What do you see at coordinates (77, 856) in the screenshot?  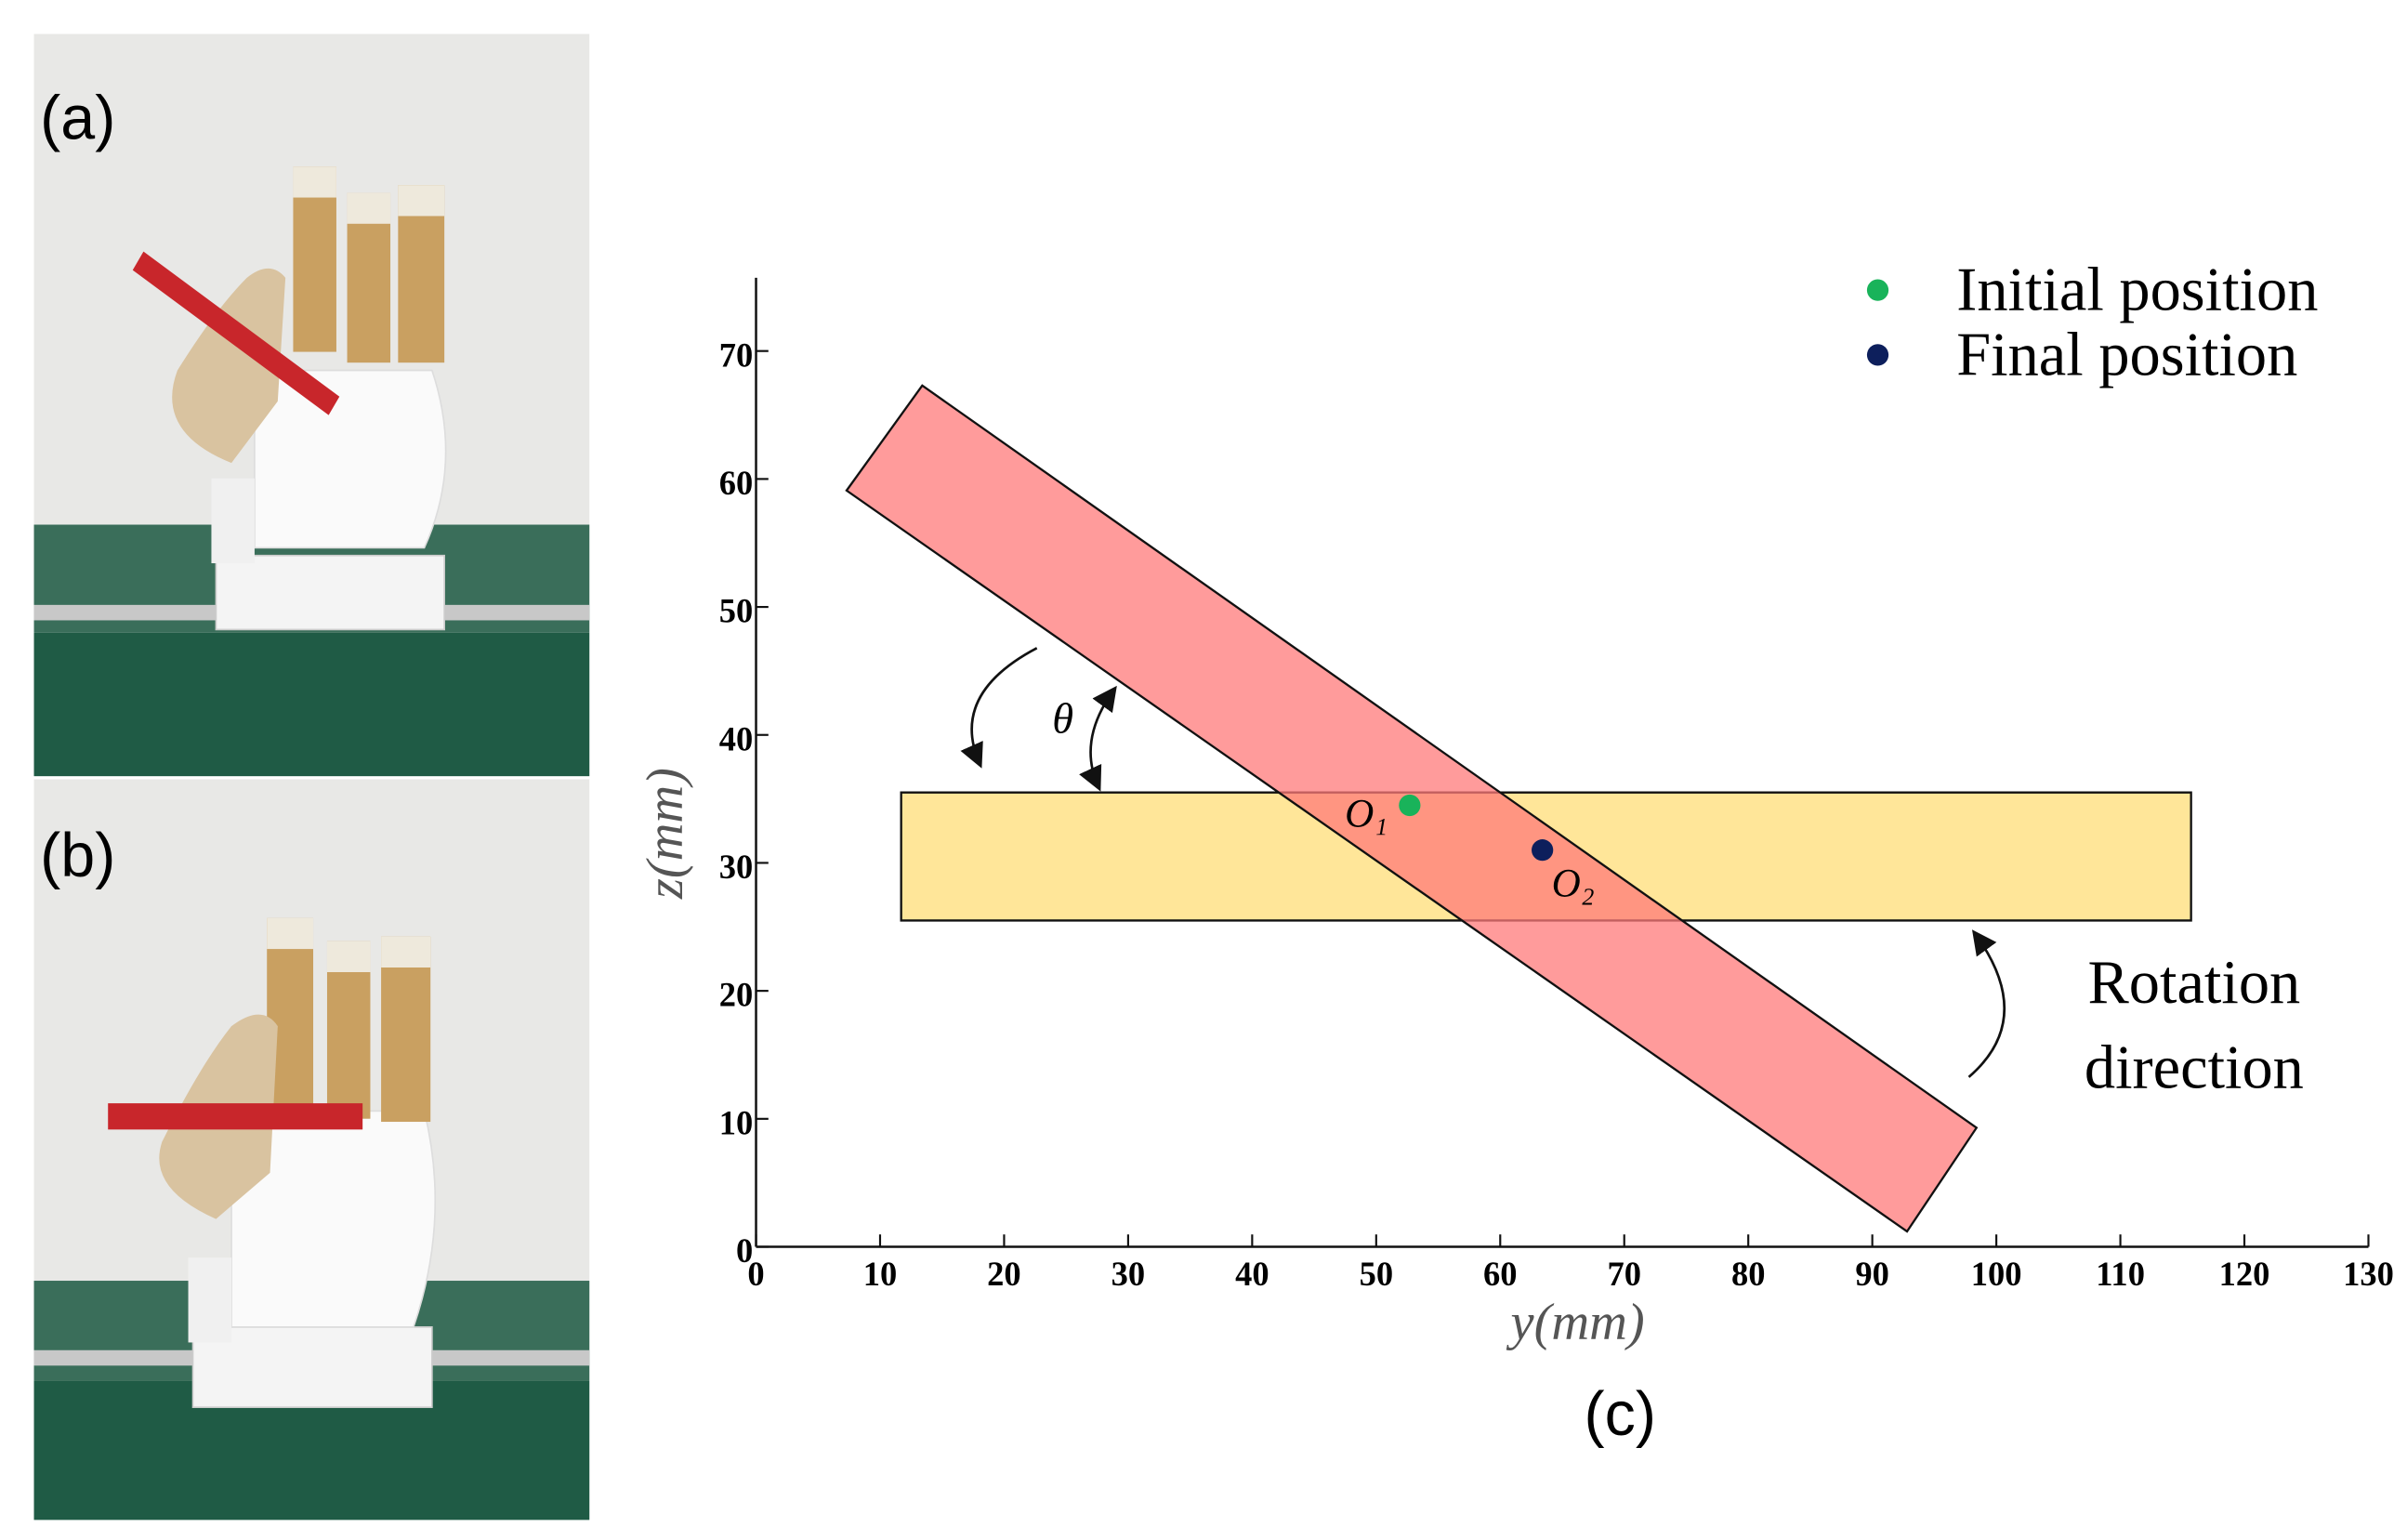 I see `panel-label: (b)` at bounding box center [77, 856].